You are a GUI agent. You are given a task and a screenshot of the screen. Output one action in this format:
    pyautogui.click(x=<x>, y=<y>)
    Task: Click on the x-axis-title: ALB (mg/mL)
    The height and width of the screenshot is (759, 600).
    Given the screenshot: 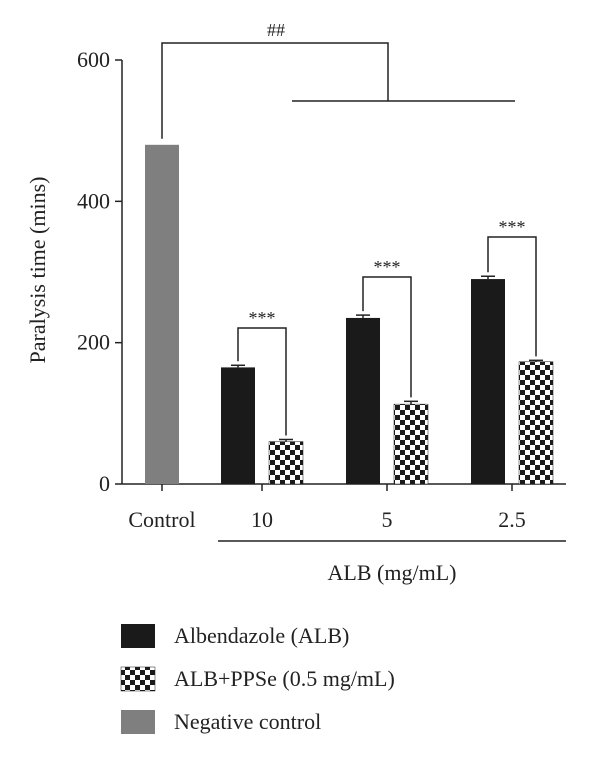 What is the action you would take?
    pyautogui.click(x=392, y=572)
    